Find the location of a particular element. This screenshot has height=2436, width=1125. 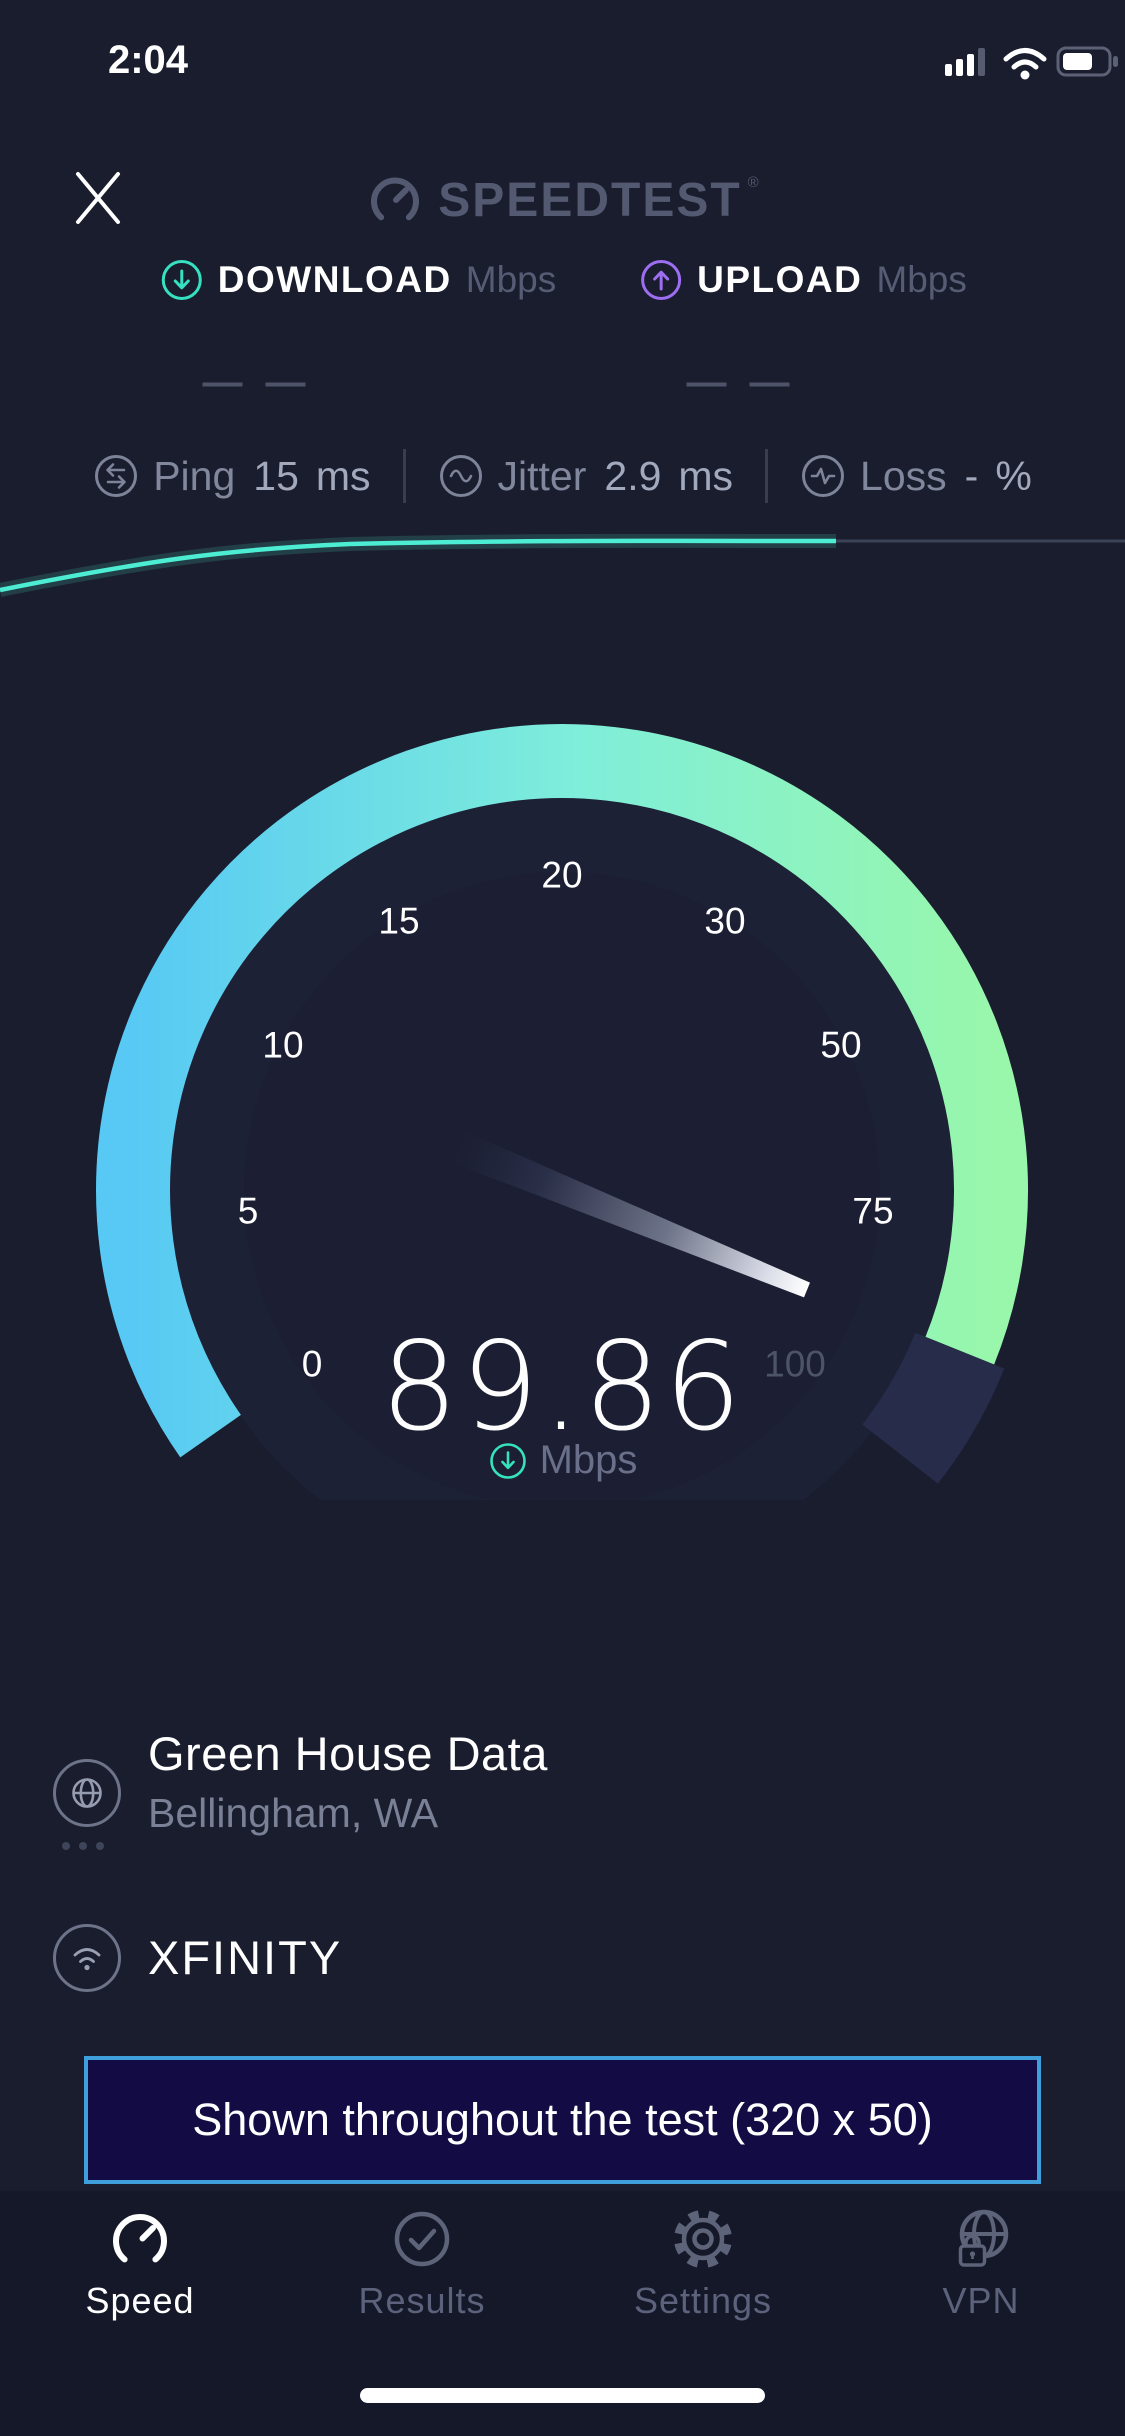

isp-wifi-badge is located at coordinates (87, 1958).